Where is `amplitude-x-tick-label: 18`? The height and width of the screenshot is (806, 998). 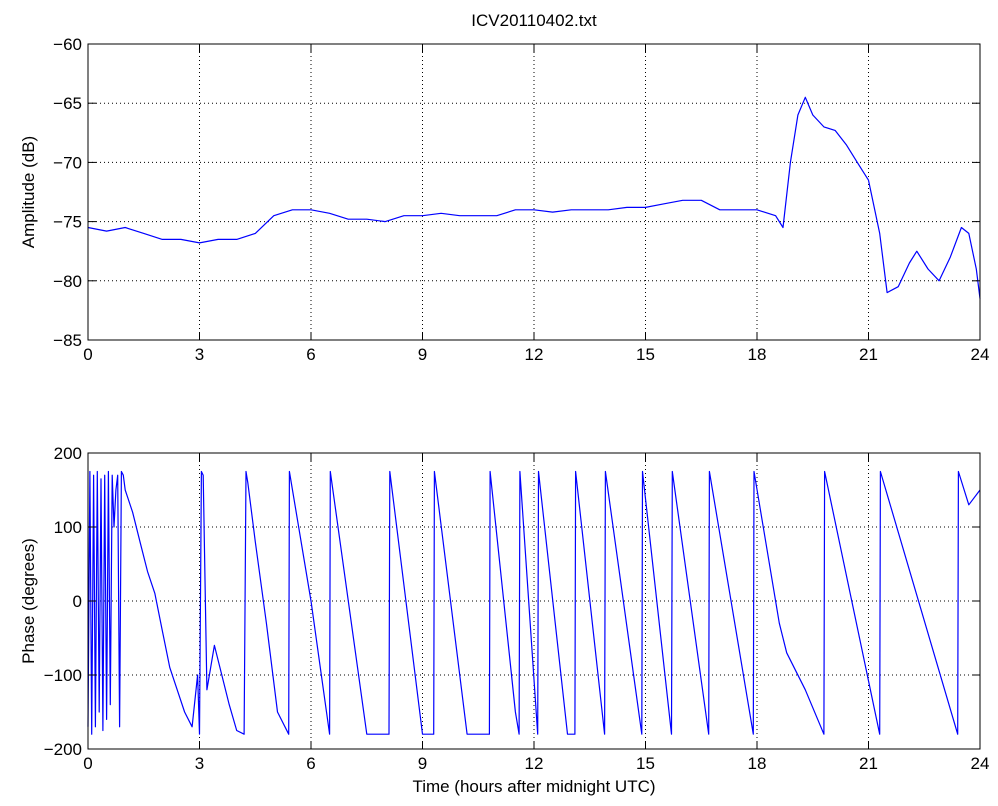 amplitude-x-tick-label: 18 is located at coordinates (757, 354).